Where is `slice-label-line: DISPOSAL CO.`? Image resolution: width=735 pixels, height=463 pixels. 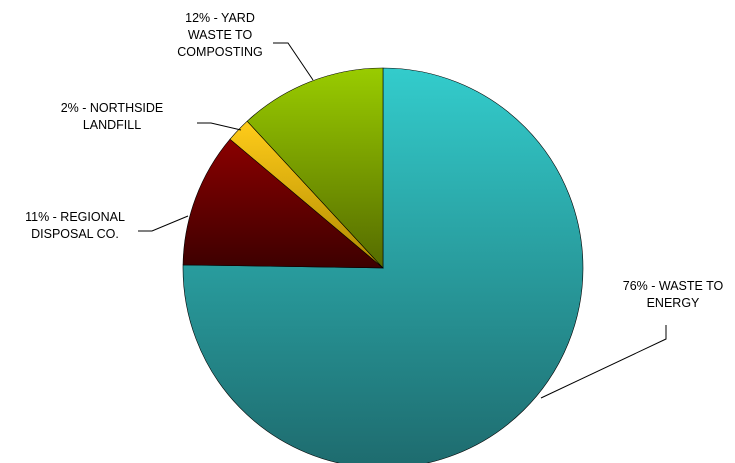 slice-label-line: DISPOSAL CO. is located at coordinates (75, 234).